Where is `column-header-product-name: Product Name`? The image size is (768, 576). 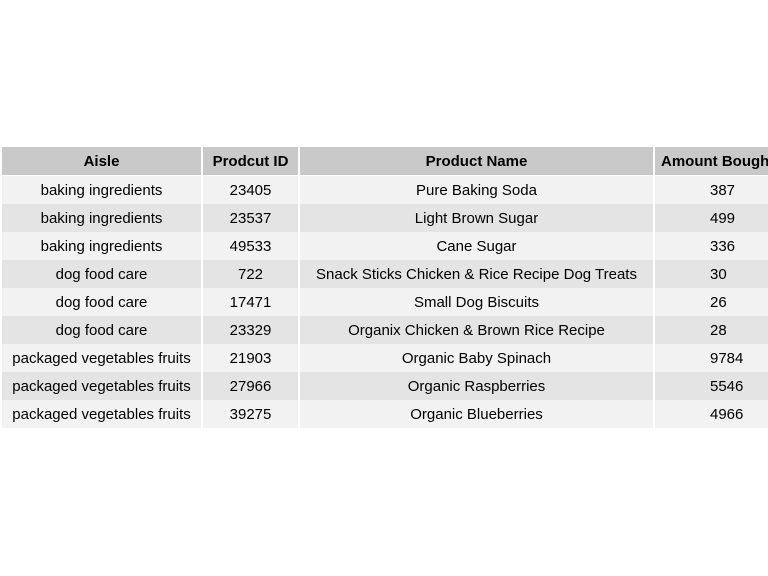 column-header-product-name: Product Name is located at coordinates (477, 161).